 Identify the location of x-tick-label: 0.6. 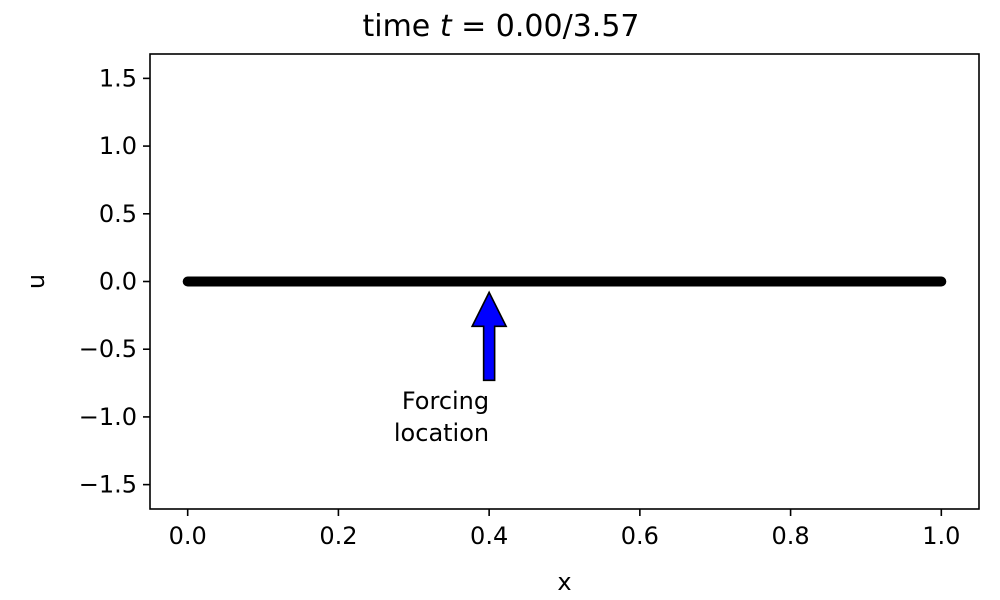
(640, 536).